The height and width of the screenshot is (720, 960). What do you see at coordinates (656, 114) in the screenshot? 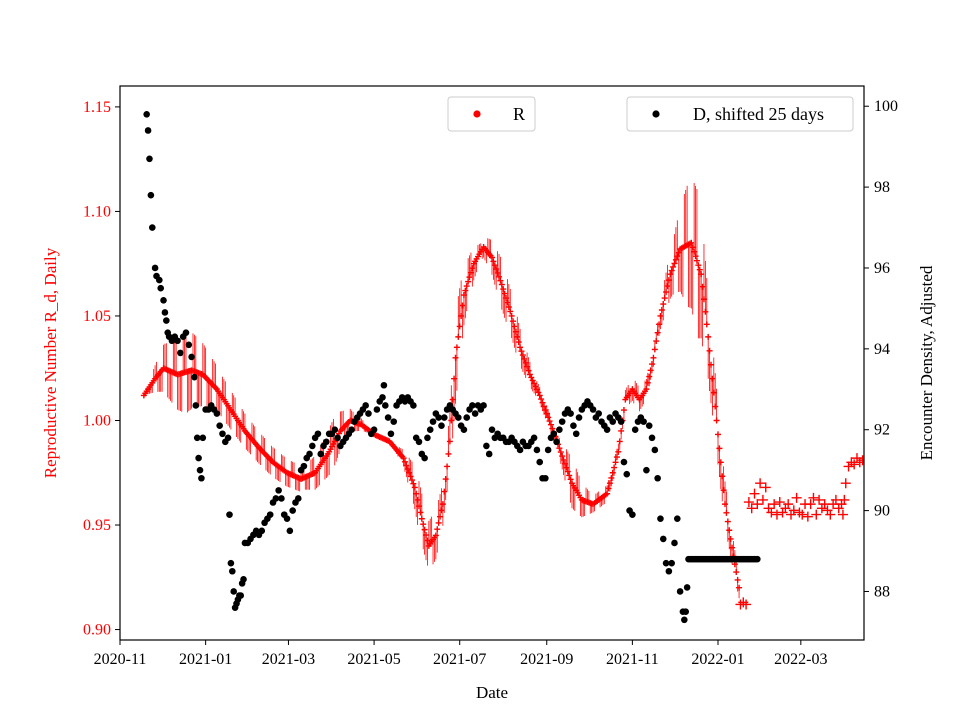
I see `legend-d-marker` at bounding box center [656, 114].